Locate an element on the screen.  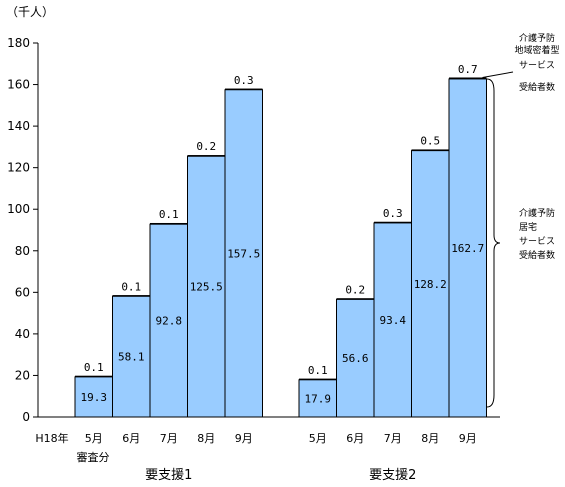
bar-value-label: 128.2 is located at coordinates (430, 284).